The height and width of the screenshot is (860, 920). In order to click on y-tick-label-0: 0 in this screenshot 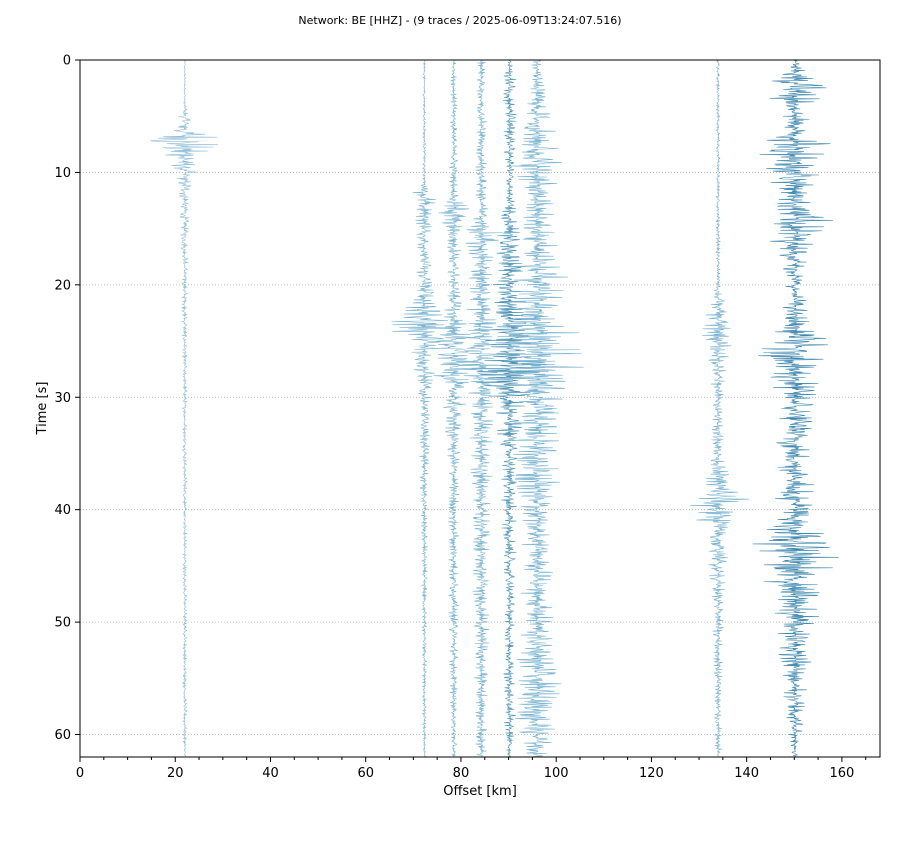, I will do `click(67, 61)`.